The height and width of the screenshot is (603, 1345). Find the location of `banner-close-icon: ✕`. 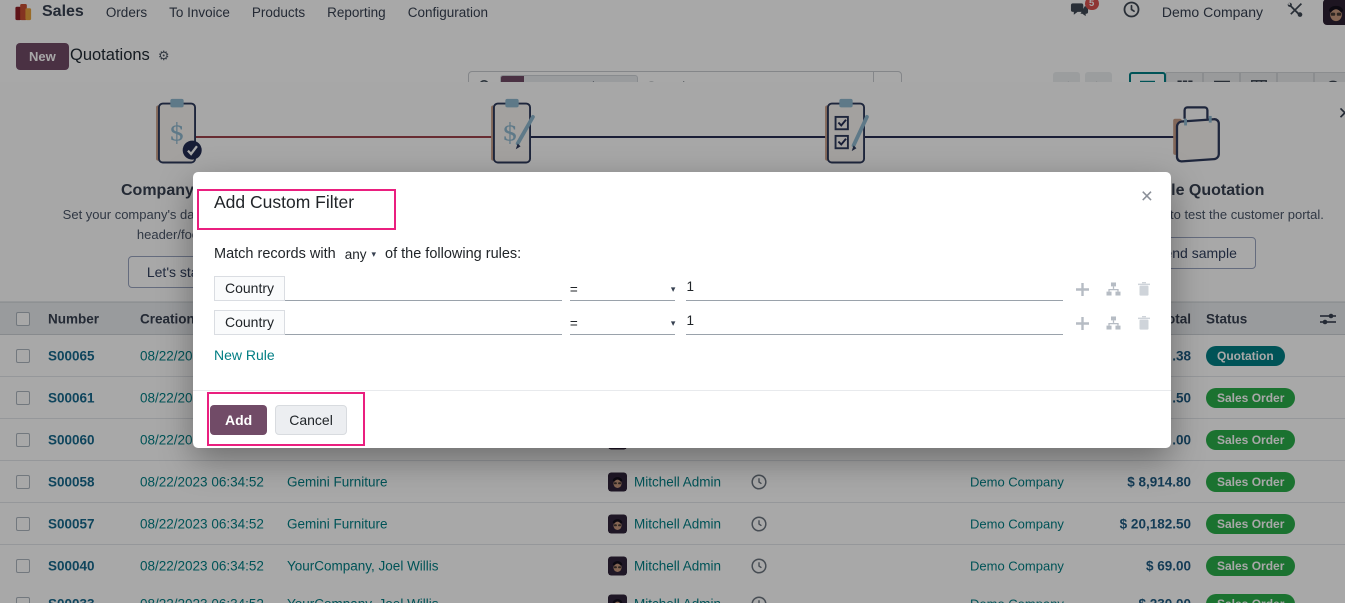

banner-close-icon: ✕ is located at coordinates (1341, 113).